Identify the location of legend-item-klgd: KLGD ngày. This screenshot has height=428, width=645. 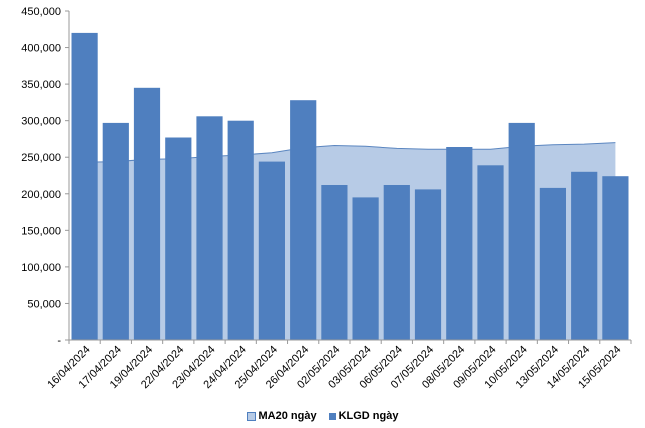
(363, 416).